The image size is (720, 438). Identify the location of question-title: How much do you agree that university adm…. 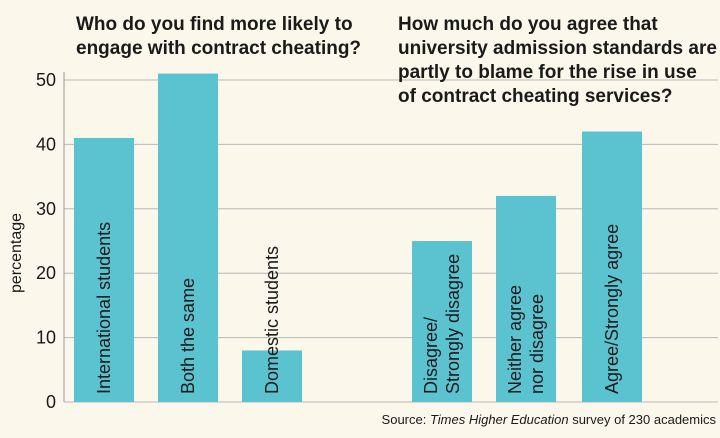
(557, 60).